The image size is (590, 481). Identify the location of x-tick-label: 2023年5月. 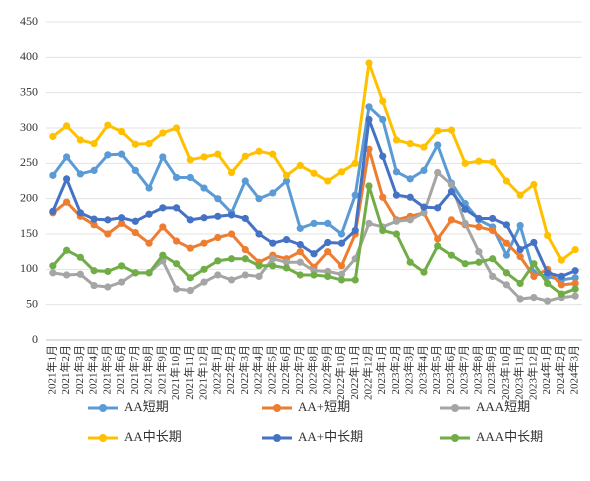
(436, 370).